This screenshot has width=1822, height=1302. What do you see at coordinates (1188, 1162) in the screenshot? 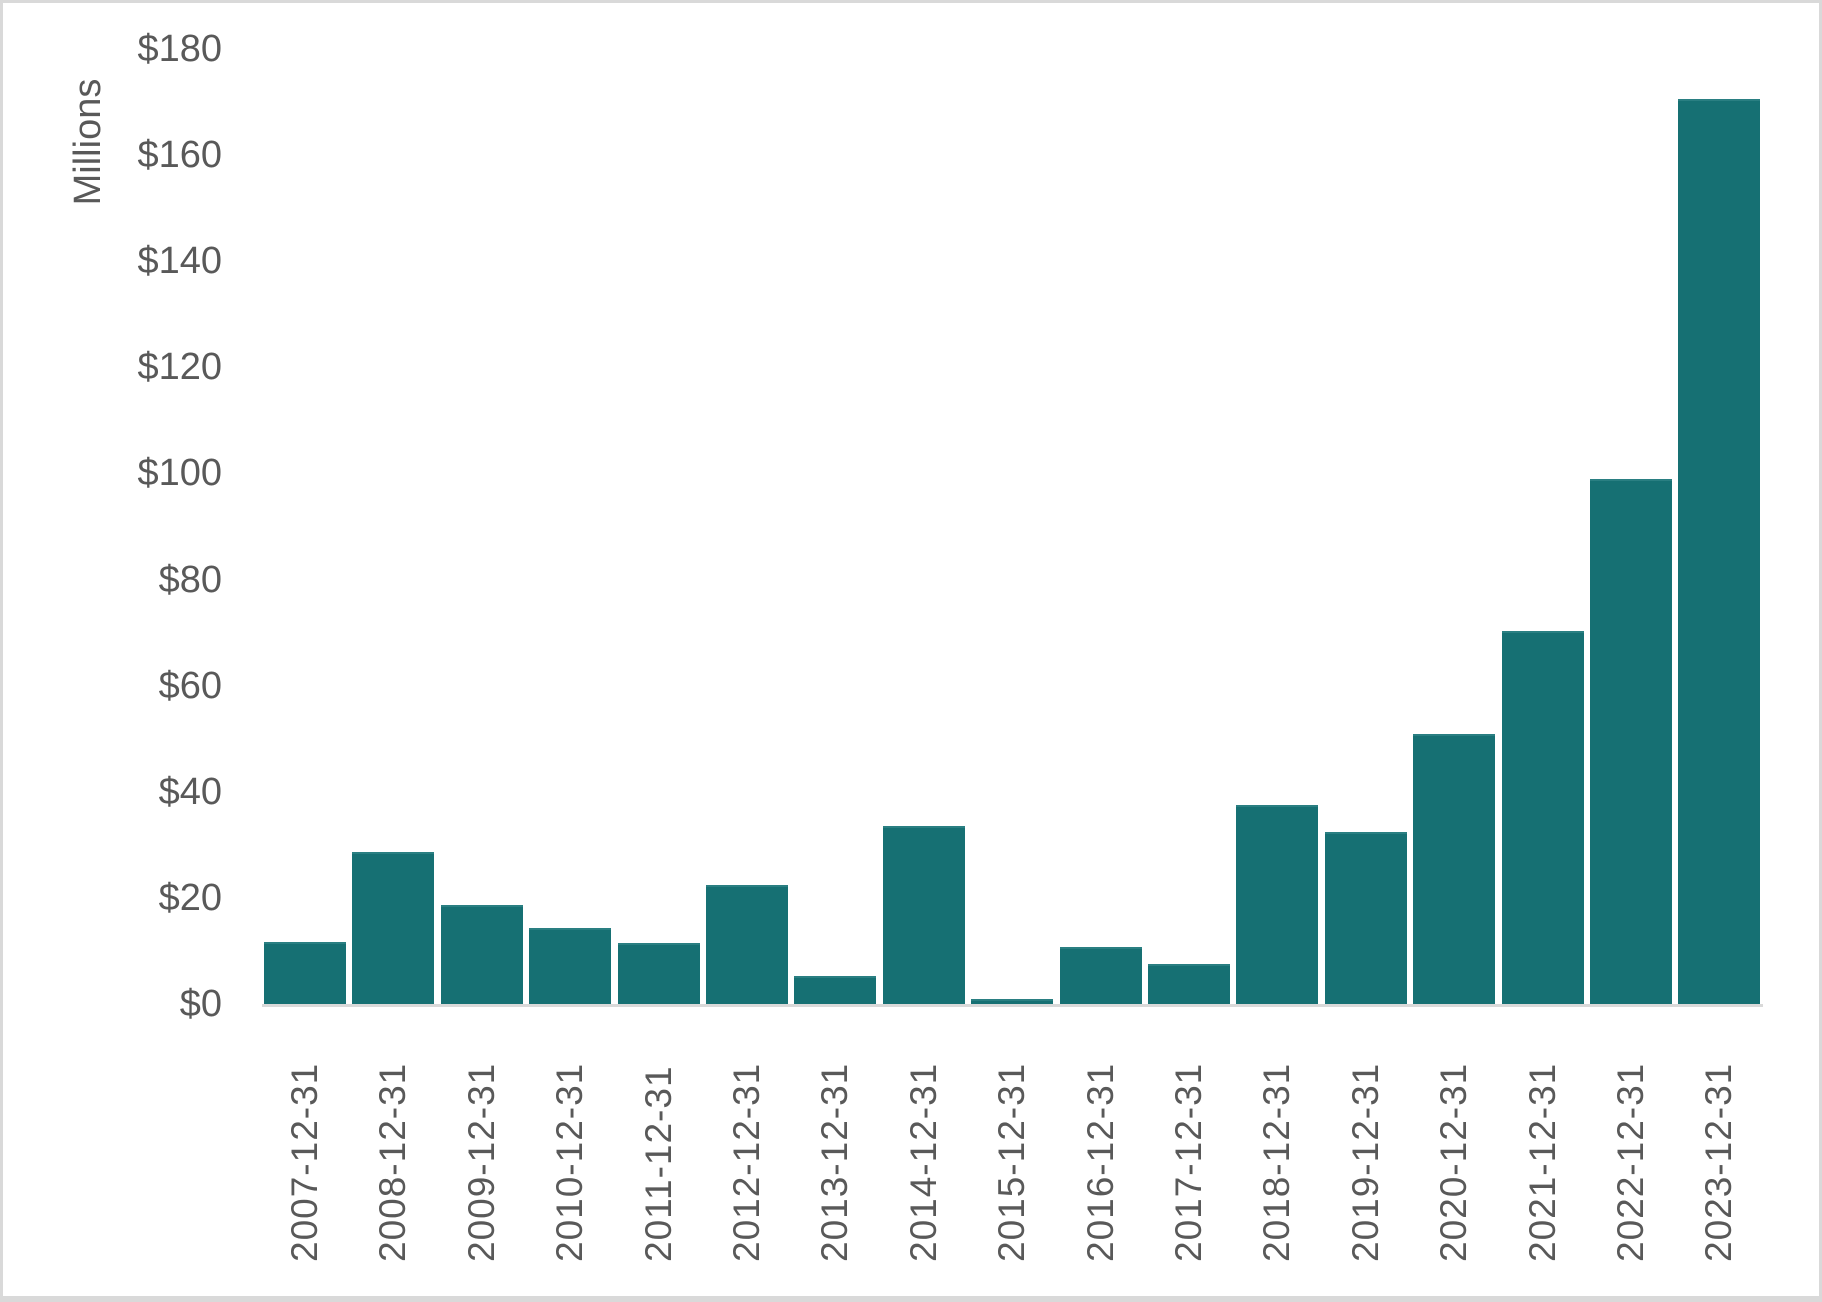
I see `x-tick-label: 2017-12-31` at bounding box center [1188, 1162].